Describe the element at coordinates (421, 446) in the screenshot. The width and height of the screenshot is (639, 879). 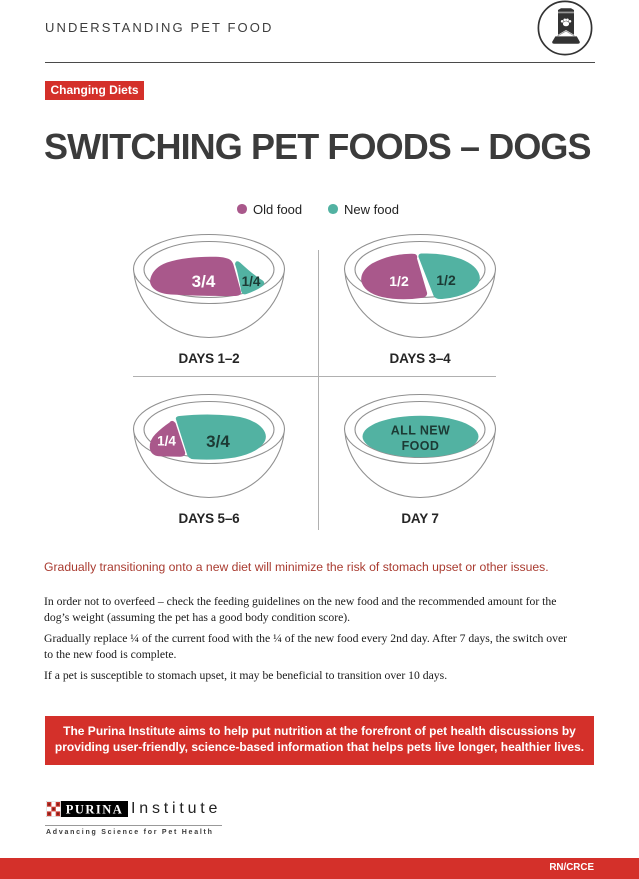
I see `svg-text: FOOD` at that location.